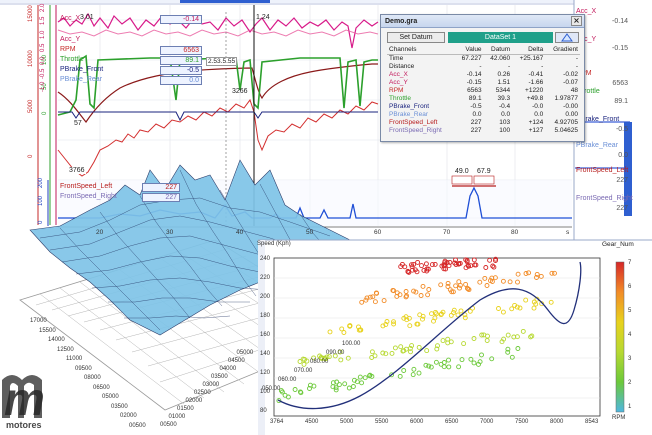 This screenshot has height=435, width=652. What do you see at coordinates (504, 74) in the screenshot?
I see `channel-datum-cell: 0.26` at bounding box center [504, 74].